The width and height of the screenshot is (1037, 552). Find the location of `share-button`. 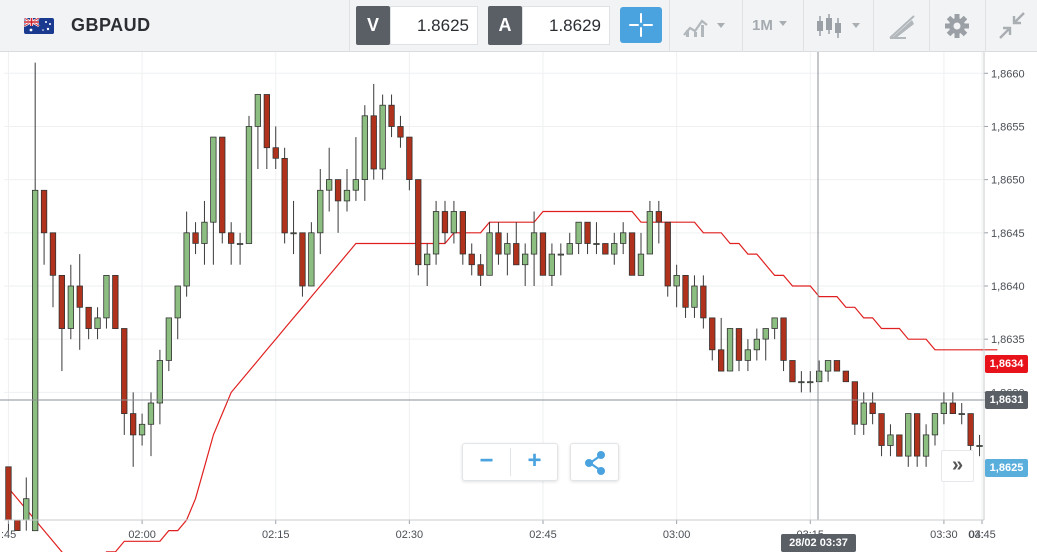

share-button is located at coordinates (594, 462).